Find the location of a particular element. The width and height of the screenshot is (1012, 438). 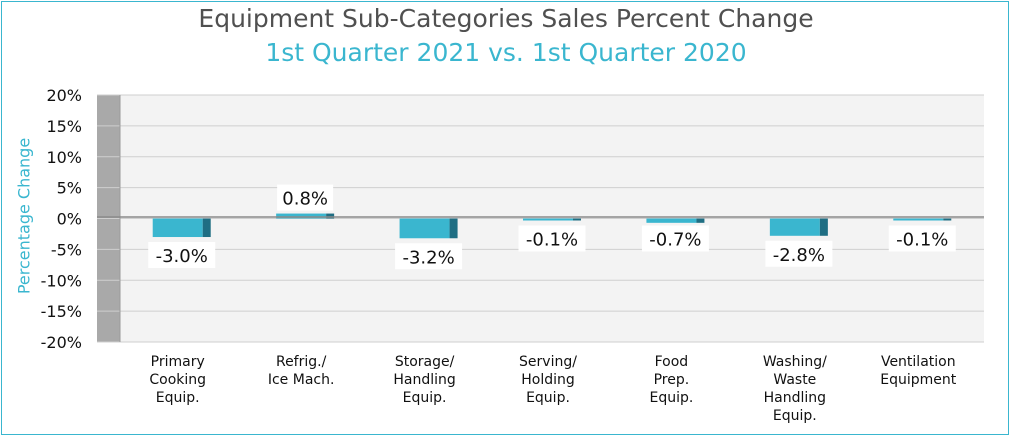

y-axis-ticks: 20% 15% 10% 5% 0% -5% -10% -15% -20% is located at coordinates (61, 219).